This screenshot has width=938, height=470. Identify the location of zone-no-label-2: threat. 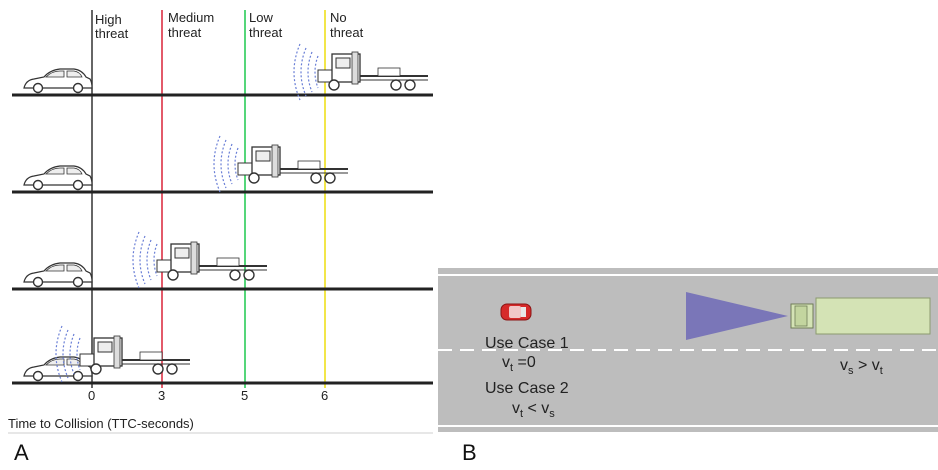
(347, 32).